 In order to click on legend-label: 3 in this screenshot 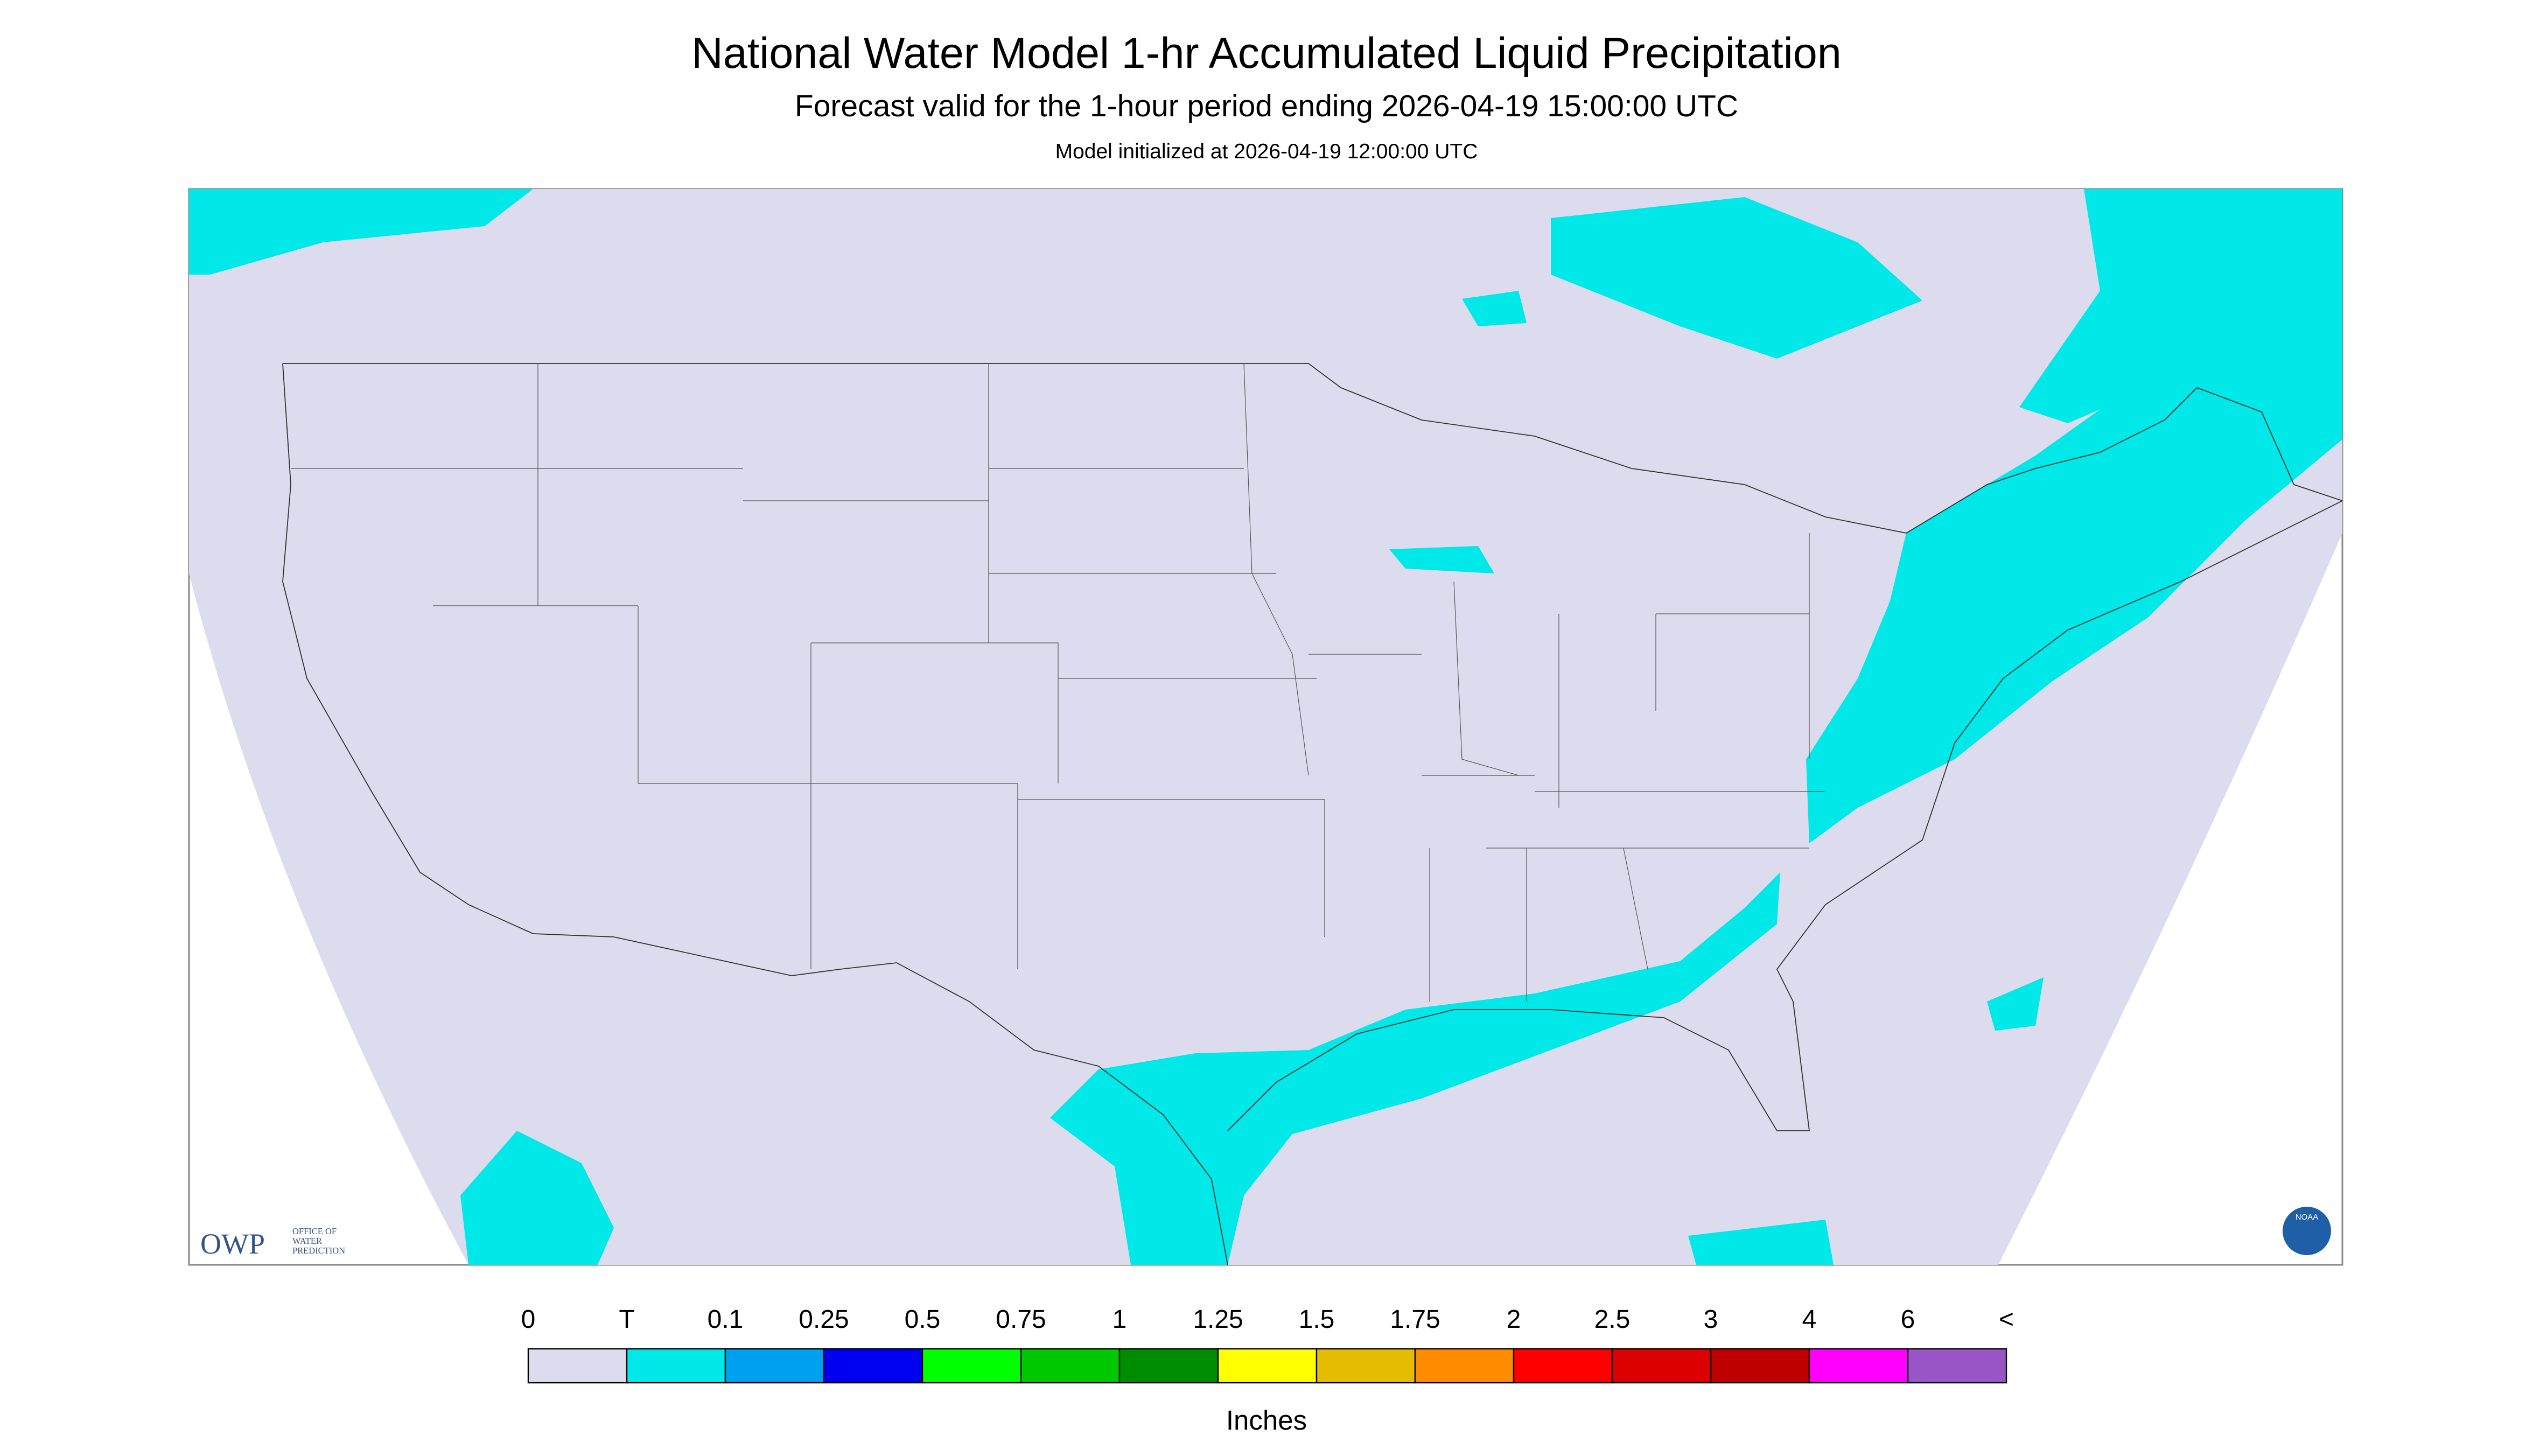, I will do `click(1711, 1319)`.